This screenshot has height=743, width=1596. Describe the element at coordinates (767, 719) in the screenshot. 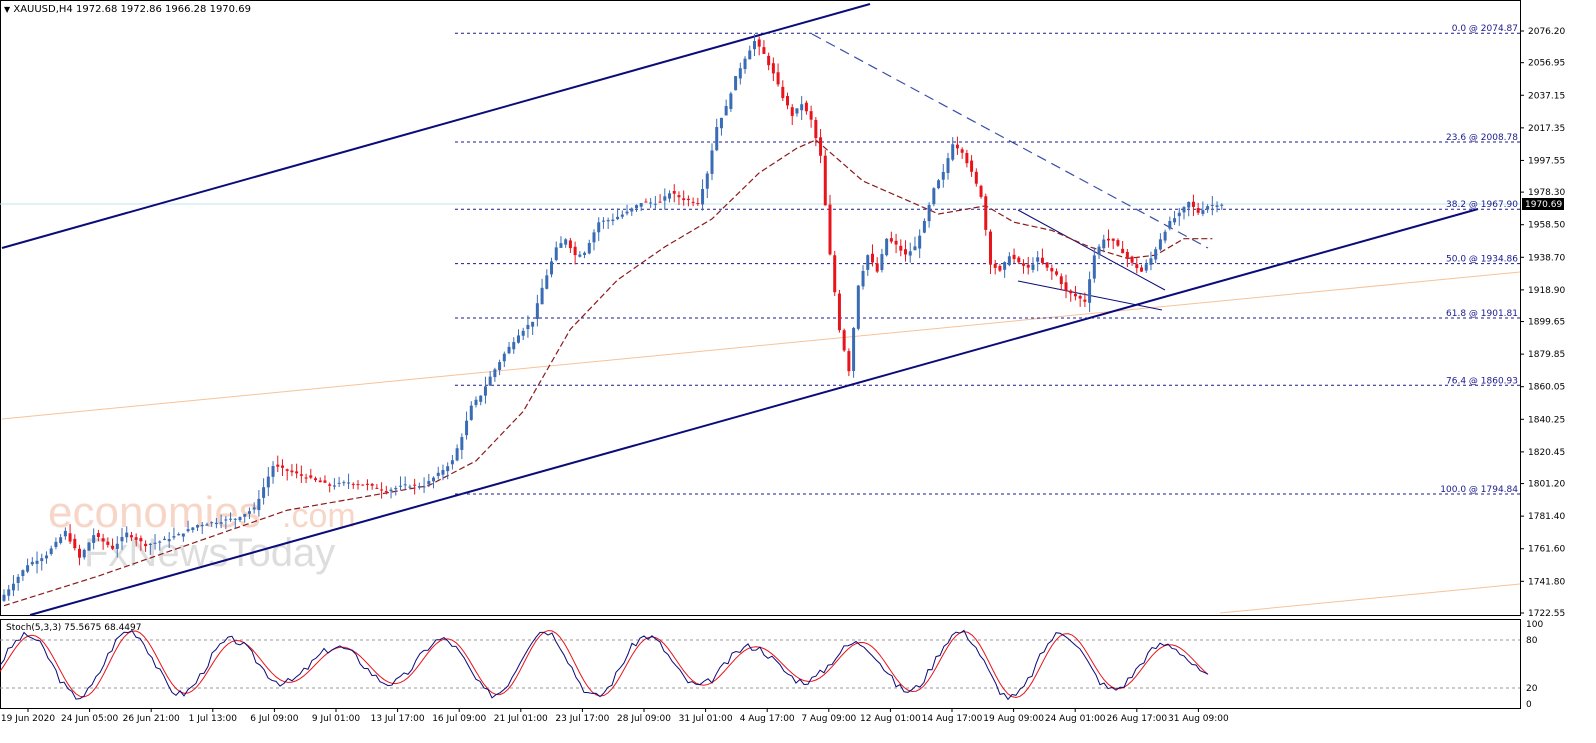

I see `time-tick-label-12: 4 Aug 17:00` at that location.